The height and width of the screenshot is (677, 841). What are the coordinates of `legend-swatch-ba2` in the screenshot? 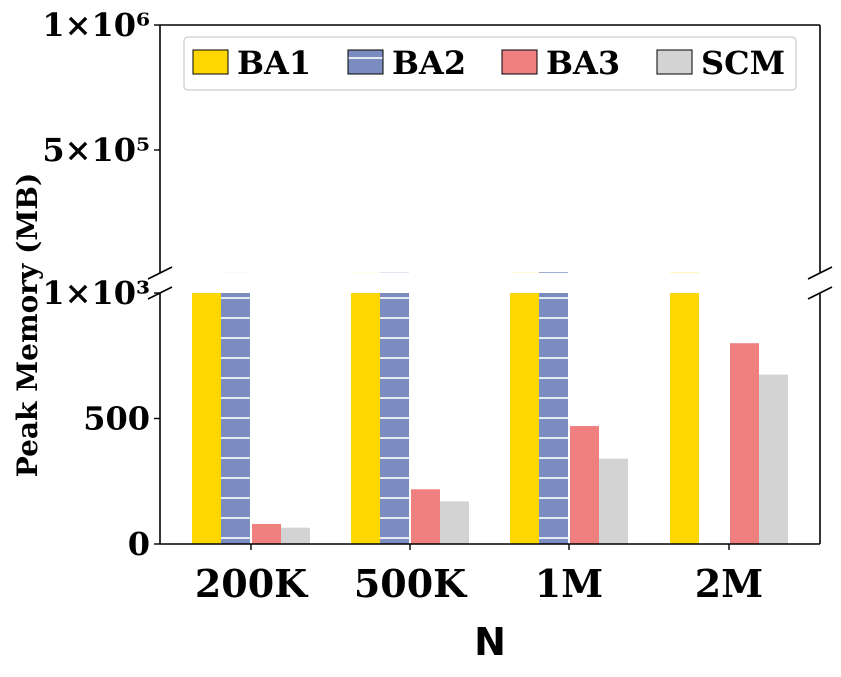 It's located at (365, 62).